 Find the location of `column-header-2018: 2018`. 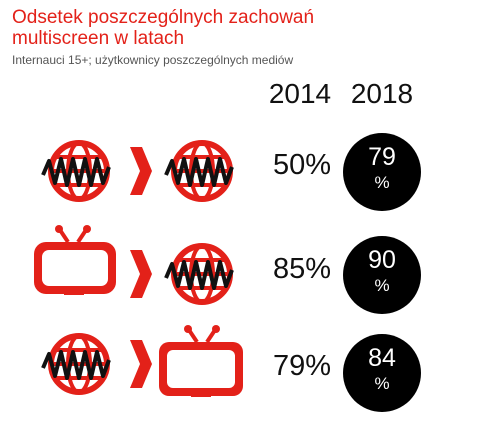

column-header-2018: 2018 is located at coordinates (382, 93).